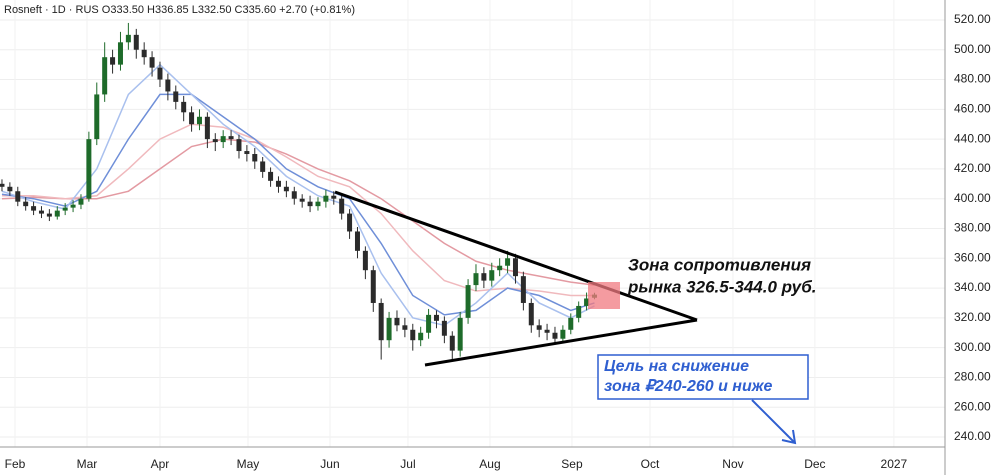 The height and width of the screenshot is (475, 1000). I want to click on y-tick-label: 460.00, so click(972, 109).